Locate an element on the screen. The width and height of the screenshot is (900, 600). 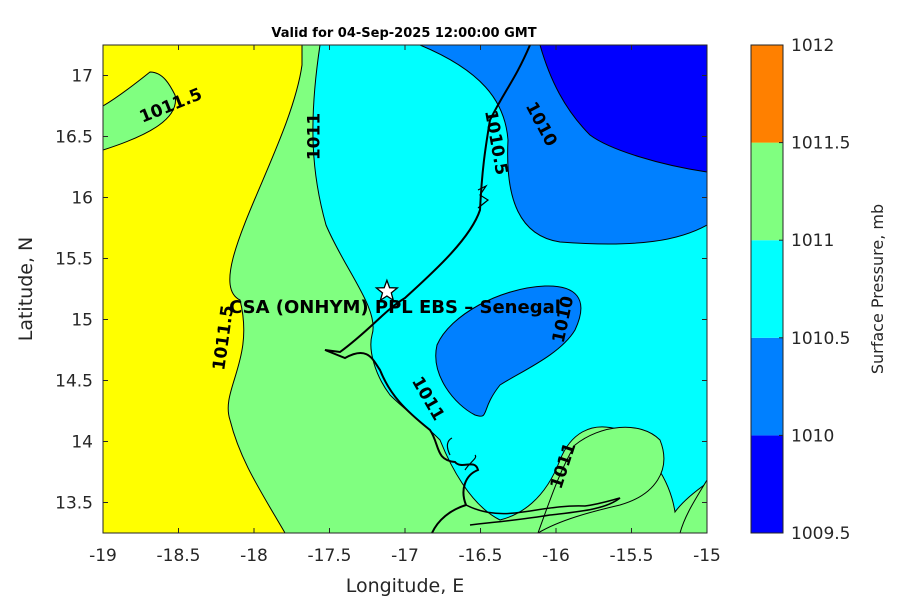
contour-label: 1011 is located at coordinates (314, 136).